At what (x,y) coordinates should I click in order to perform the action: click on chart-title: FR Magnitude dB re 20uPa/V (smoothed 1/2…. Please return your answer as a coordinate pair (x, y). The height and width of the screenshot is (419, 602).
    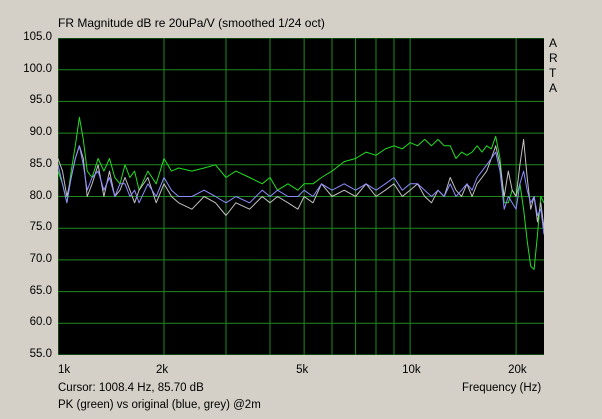
    Looking at the image, I should click on (191, 23).